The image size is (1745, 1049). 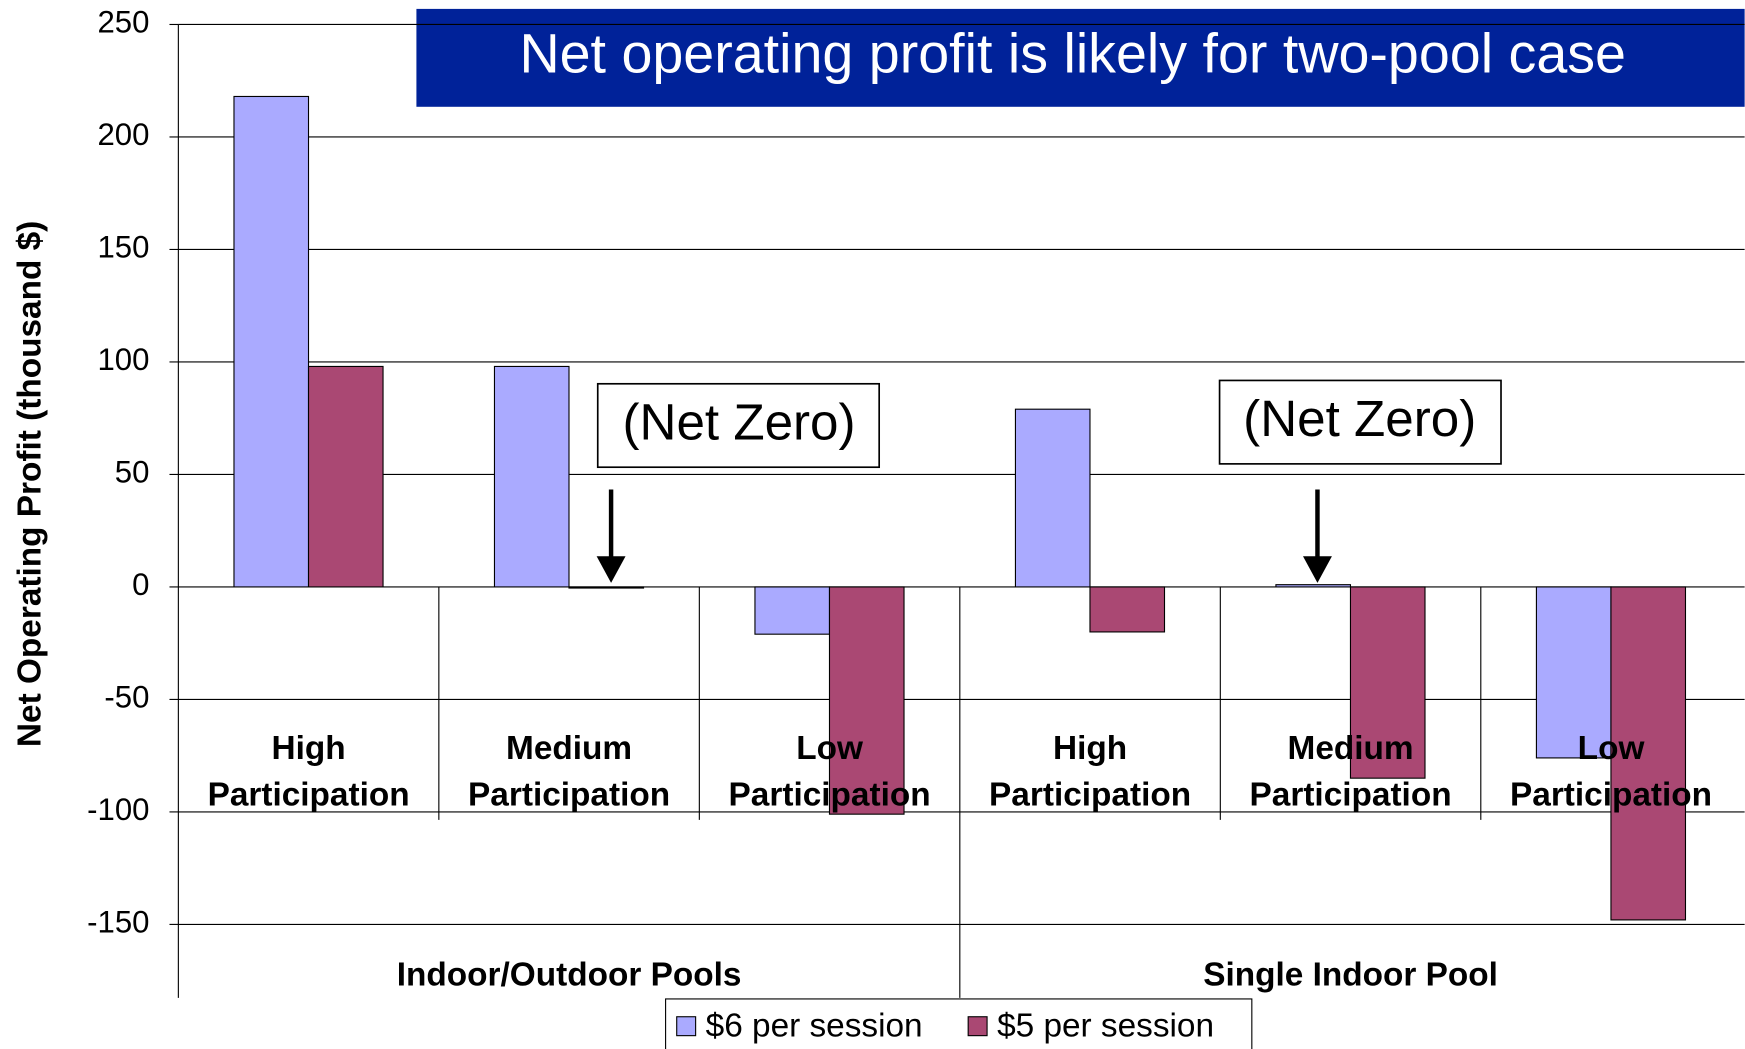 I want to click on y-tick-label: -100, so click(x=118, y=809).